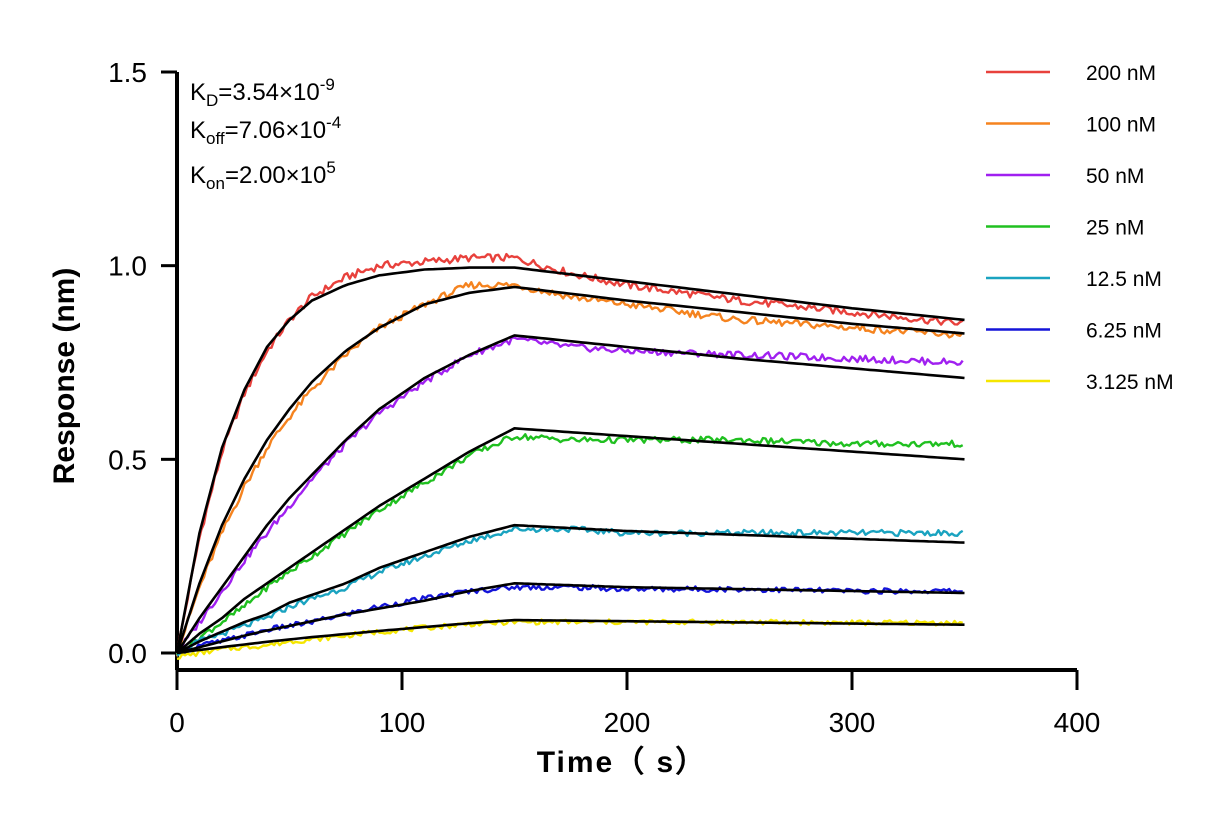 The image size is (1232, 825). I want to click on annotation-kd: KD=3.54×10-9, so click(262, 92).